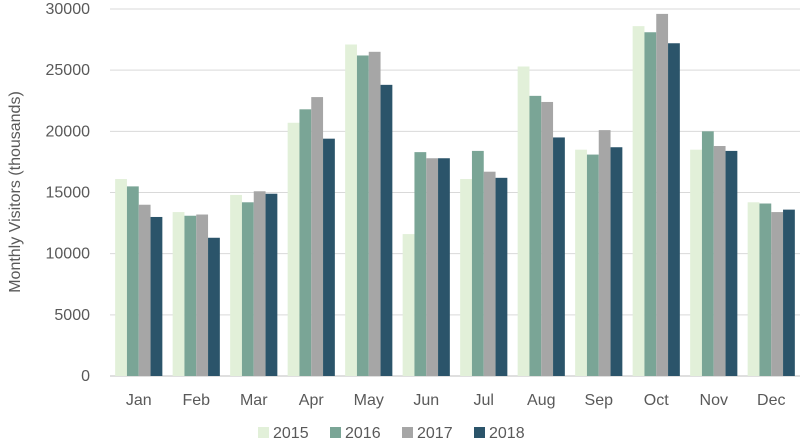 This screenshot has width=800, height=448. What do you see at coordinates (407, 432) in the screenshot?
I see `legend-swatch-2017` at bounding box center [407, 432].